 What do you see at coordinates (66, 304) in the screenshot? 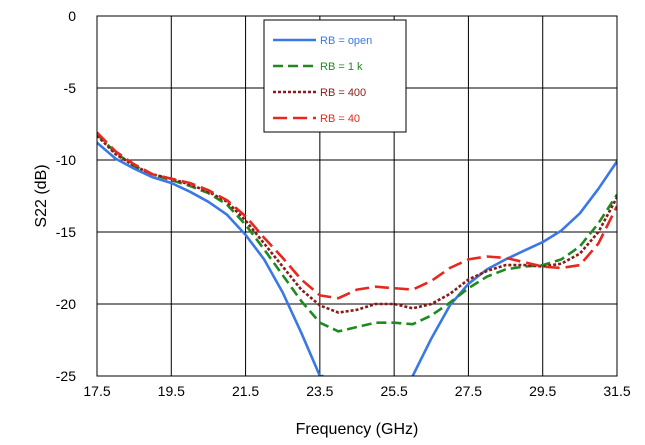
I see `y-tick-label: -20` at bounding box center [66, 304].